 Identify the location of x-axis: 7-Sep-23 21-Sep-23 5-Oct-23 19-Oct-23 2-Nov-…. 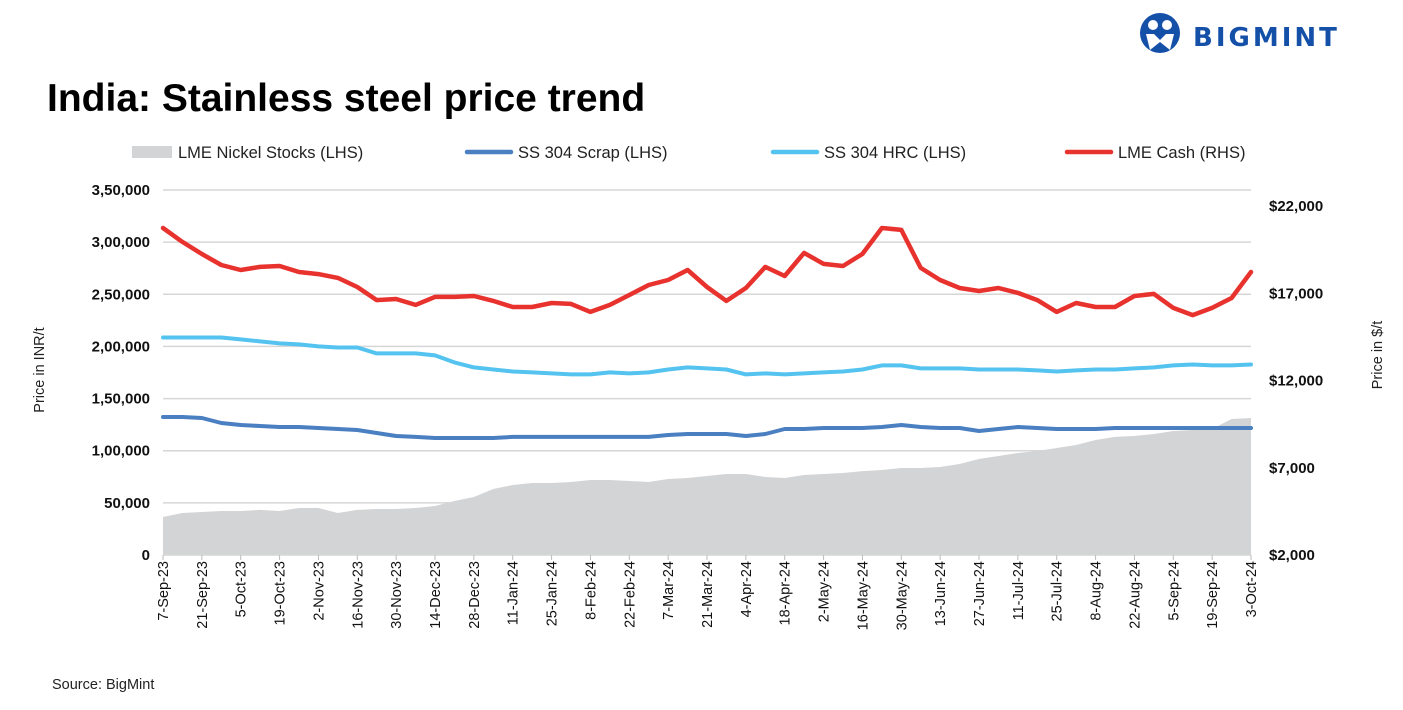
(708, 592).